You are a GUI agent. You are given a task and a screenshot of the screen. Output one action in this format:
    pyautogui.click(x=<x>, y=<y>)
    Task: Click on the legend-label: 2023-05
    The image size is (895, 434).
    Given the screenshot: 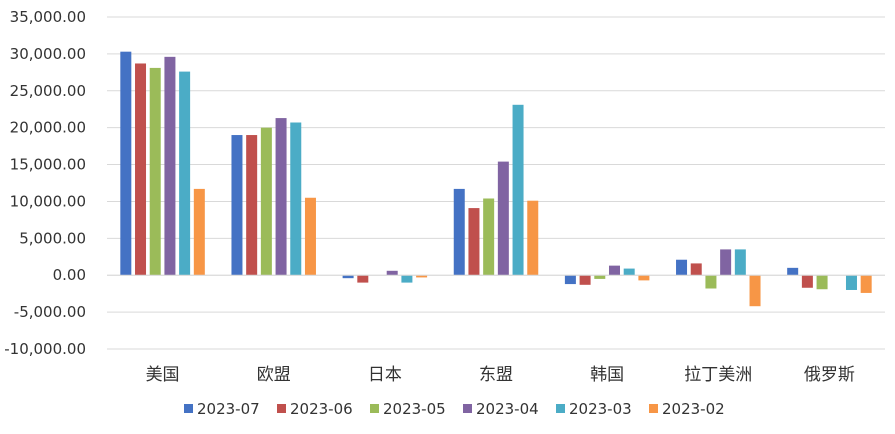 What is the action you would take?
    pyautogui.click(x=414, y=409)
    